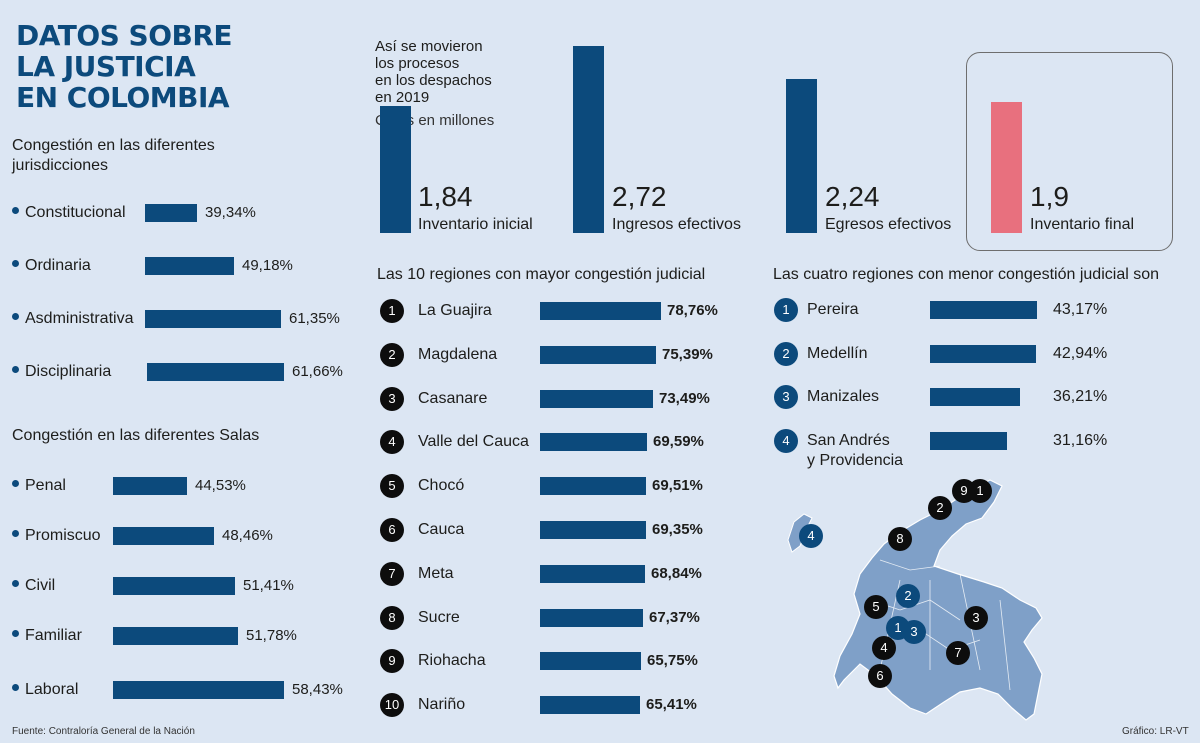 The width and height of the screenshot is (1200, 743). Describe the element at coordinates (392, 618) in the screenshot. I see `rank-badge: 8` at that location.